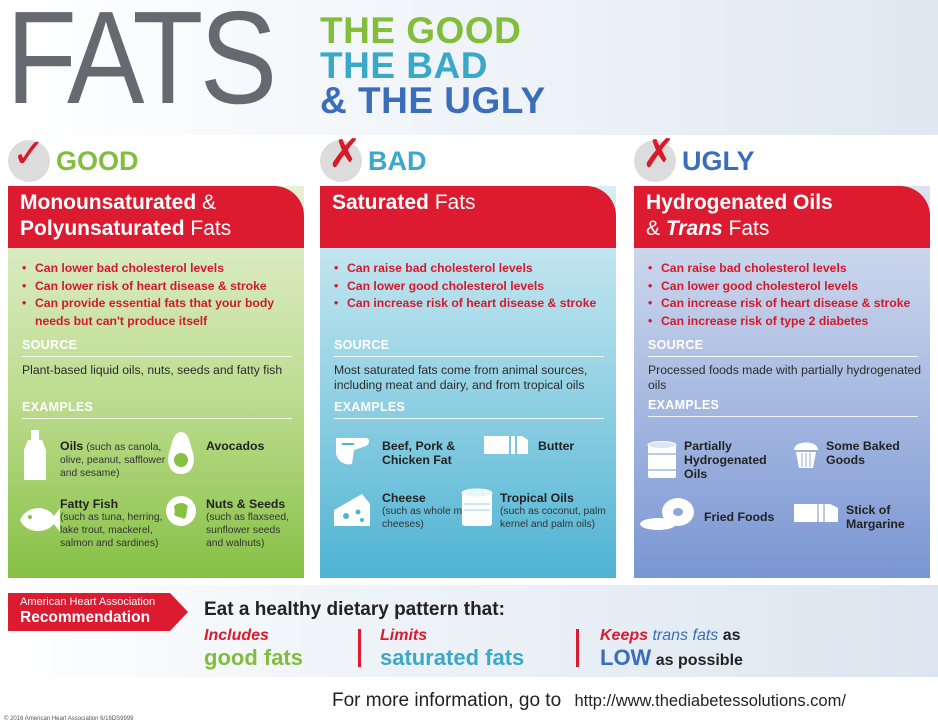 This screenshot has width=938, height=723. Describe the element at coordinates (468, 217) in the screenshot. I see `column-bad-title: Saturated Fats` at that location.